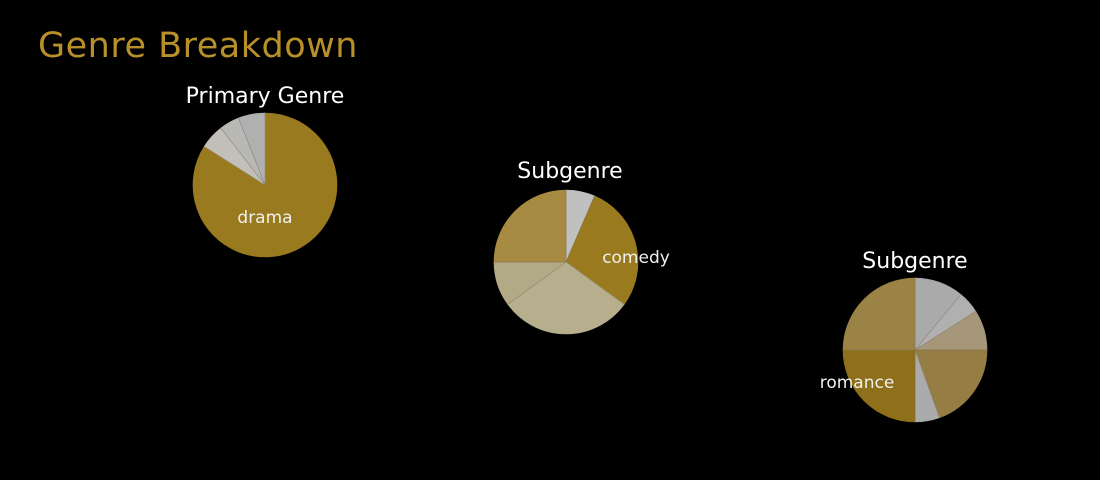  I want to click on slice-label-drama: drama, so click(264, 218).